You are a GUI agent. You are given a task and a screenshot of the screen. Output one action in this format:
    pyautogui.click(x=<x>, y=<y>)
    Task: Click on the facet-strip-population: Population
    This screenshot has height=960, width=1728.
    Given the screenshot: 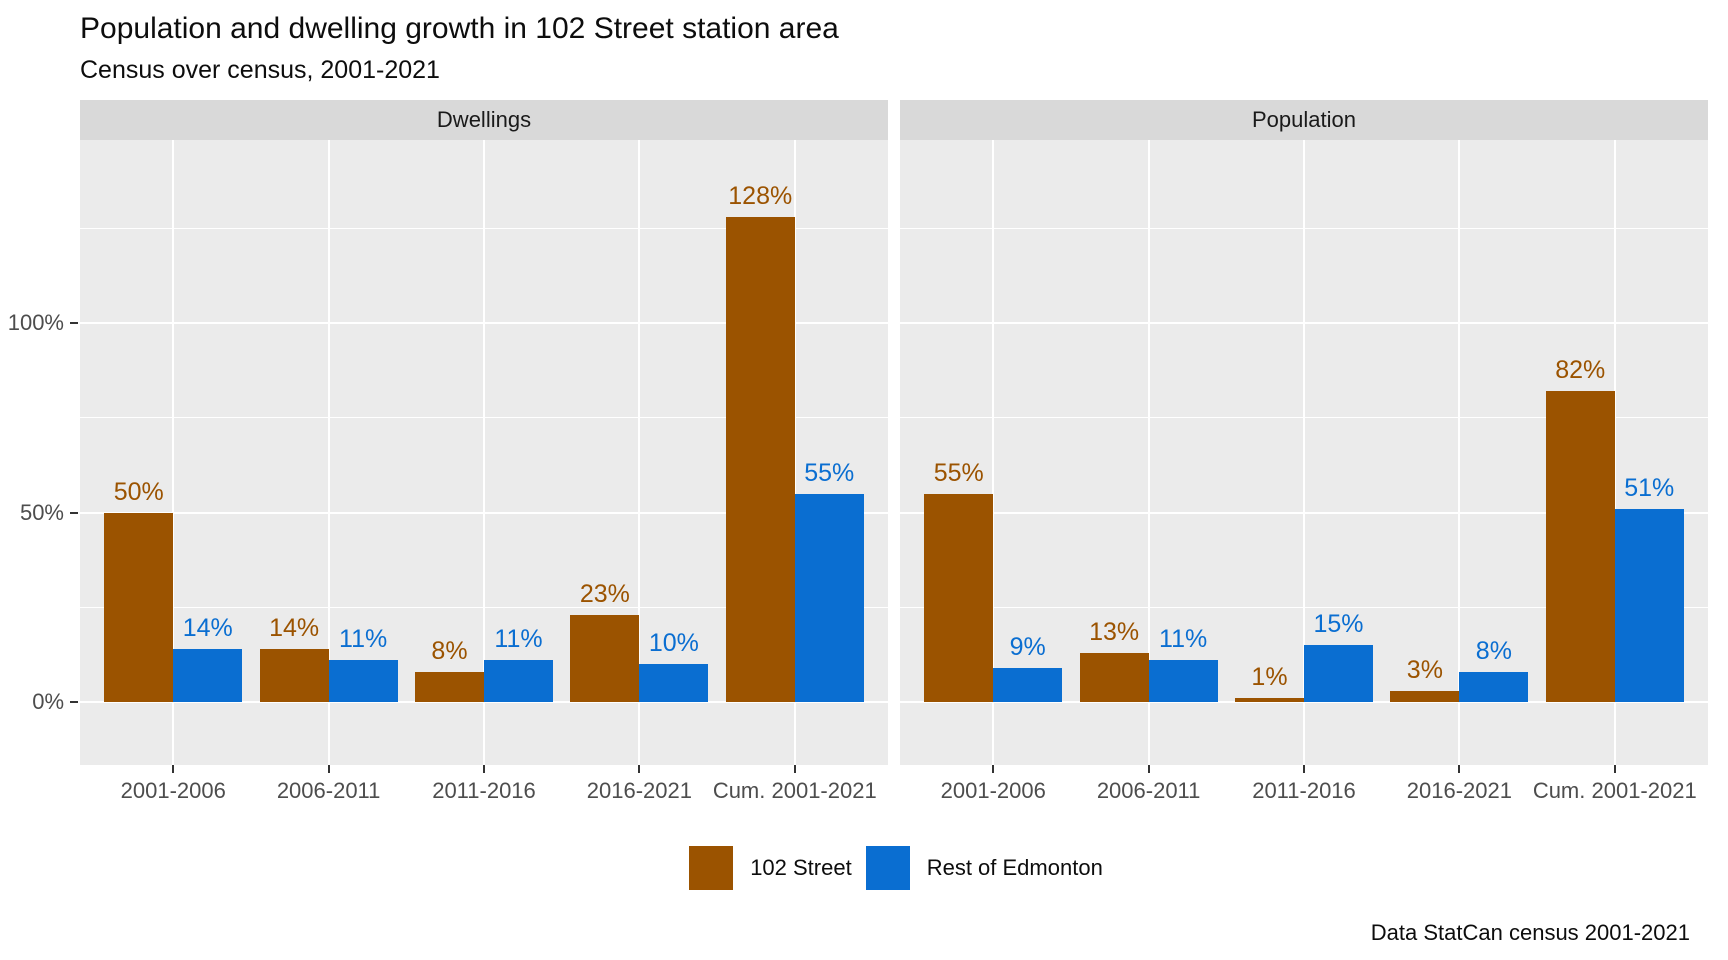 What is the action you would take?
    pyautogui.click(x=1304, y=120)
    